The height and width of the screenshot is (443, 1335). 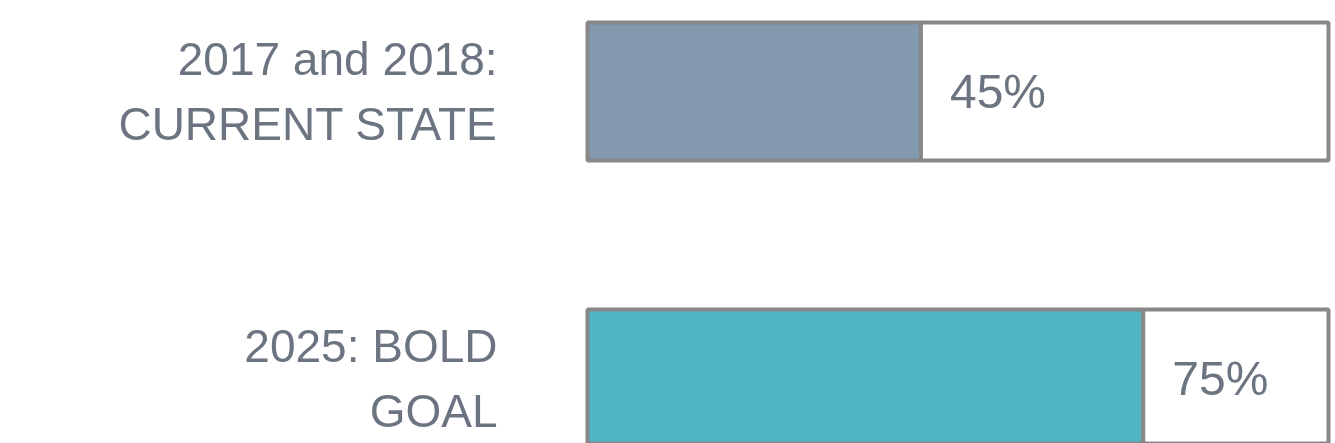 I want to click on y-tick-label: 2025: BOLD GOAL, so click(x=371, y=378).